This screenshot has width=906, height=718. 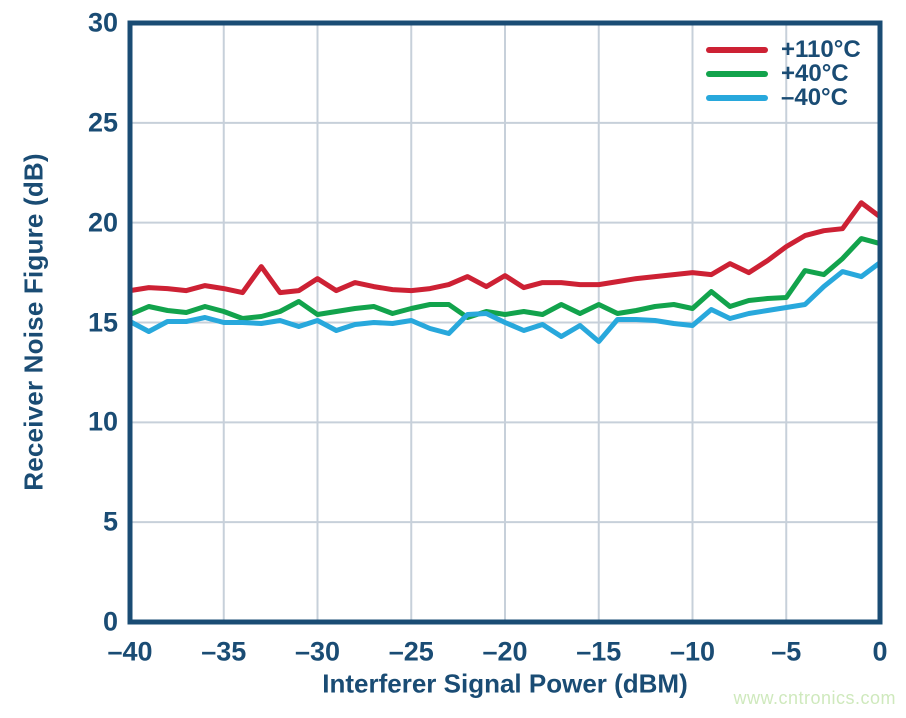 What do you see at coordinates (505, 651) in the screenshot?
I see `x-tick-label: –20` at bounding box center [505, 651].